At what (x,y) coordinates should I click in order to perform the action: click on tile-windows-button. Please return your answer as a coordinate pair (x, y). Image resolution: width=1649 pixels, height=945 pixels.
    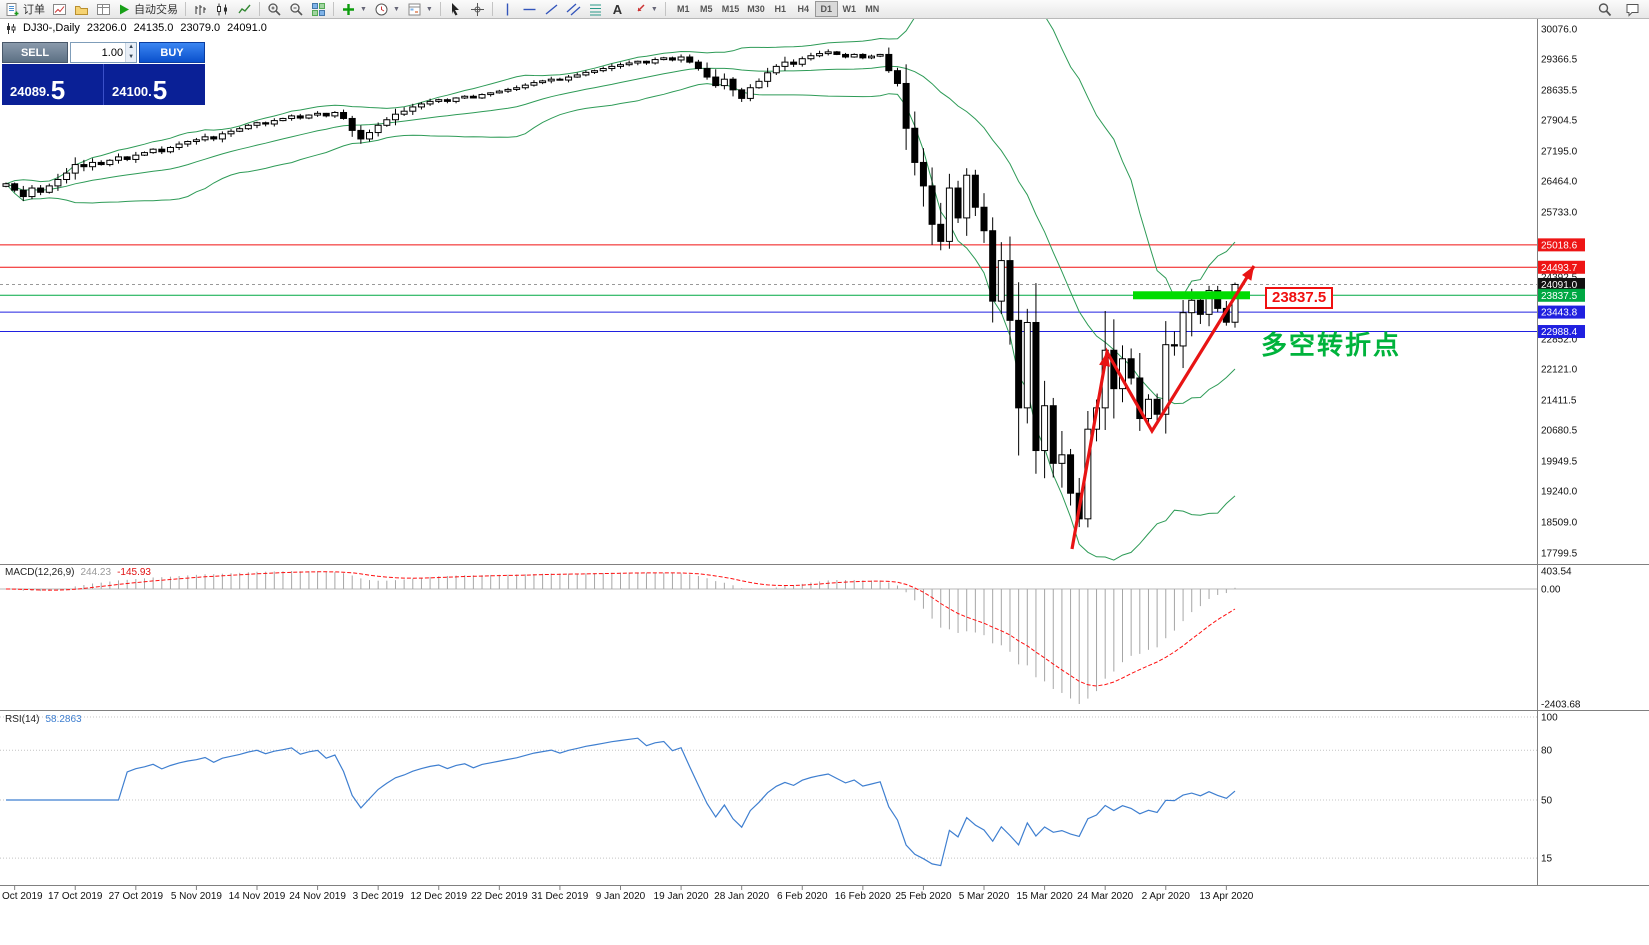
    Looking at the image, I should click on (318, 9).